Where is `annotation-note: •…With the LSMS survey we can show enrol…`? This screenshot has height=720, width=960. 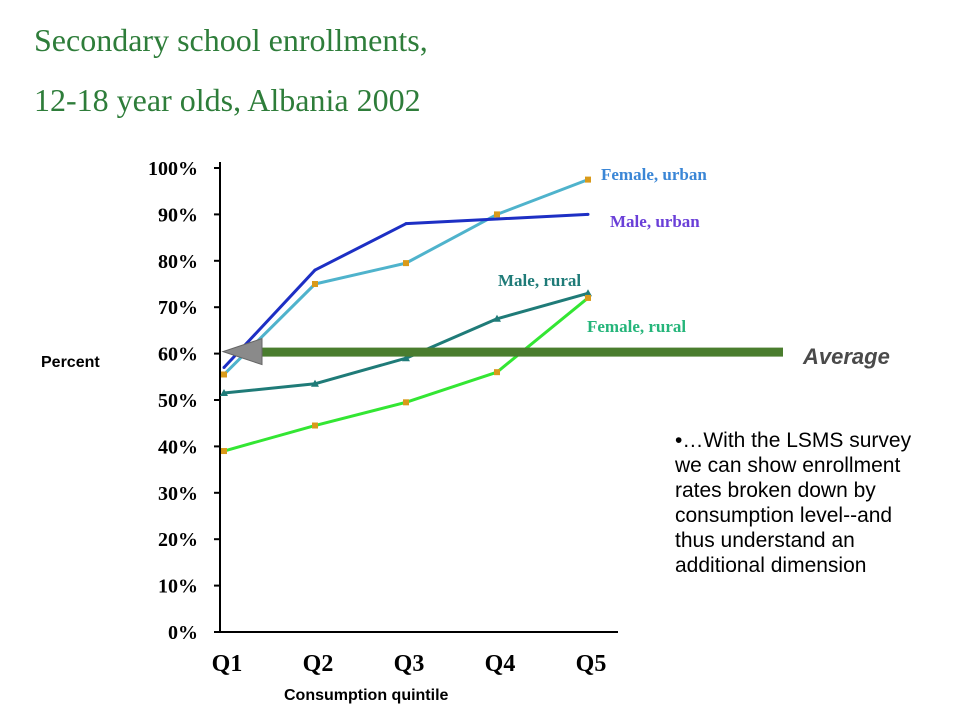 annotation-note: •…With the LSMS survey we can show enrol… is located at coordinates (793, 503).